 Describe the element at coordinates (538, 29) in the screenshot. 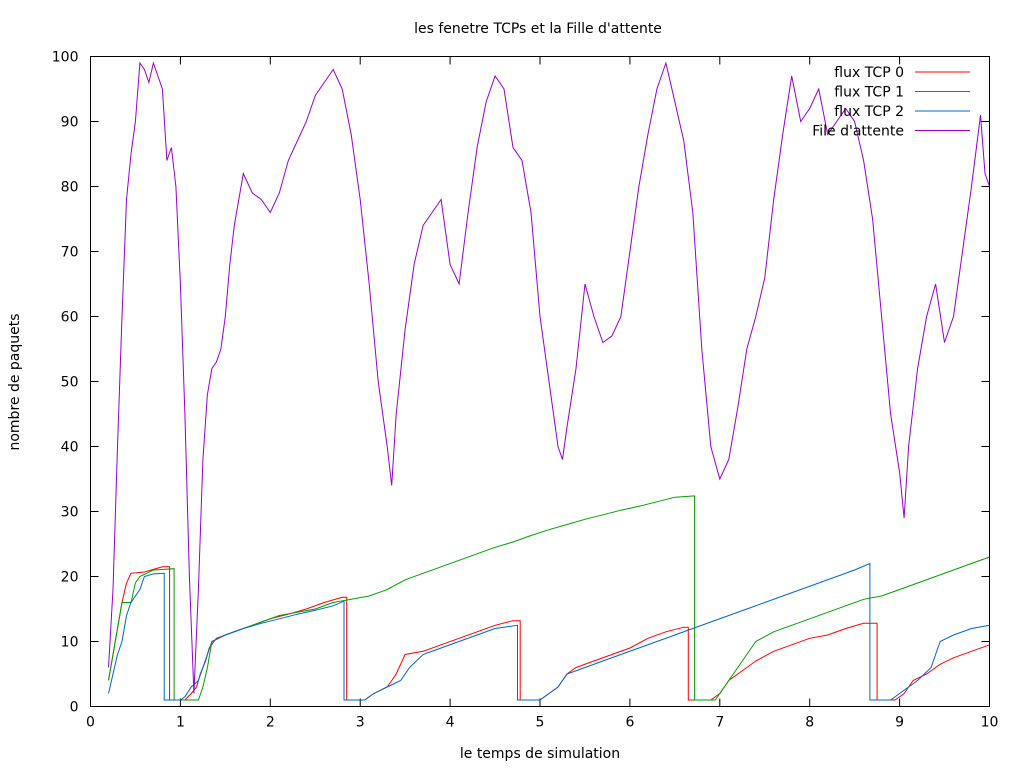

I see `chart-title: les fenetre TCPs et la Fille d'attente` at that location.